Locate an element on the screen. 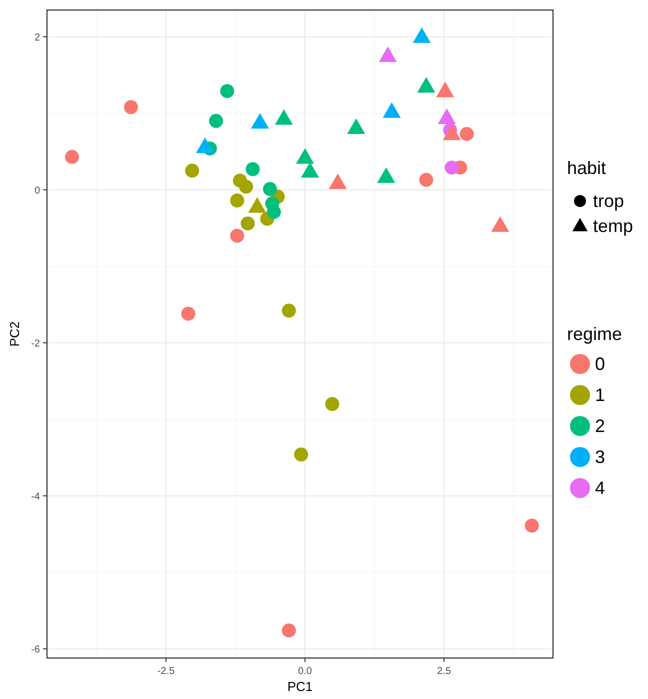  y-tick-label: 2 is located at coordinates (37, 38).